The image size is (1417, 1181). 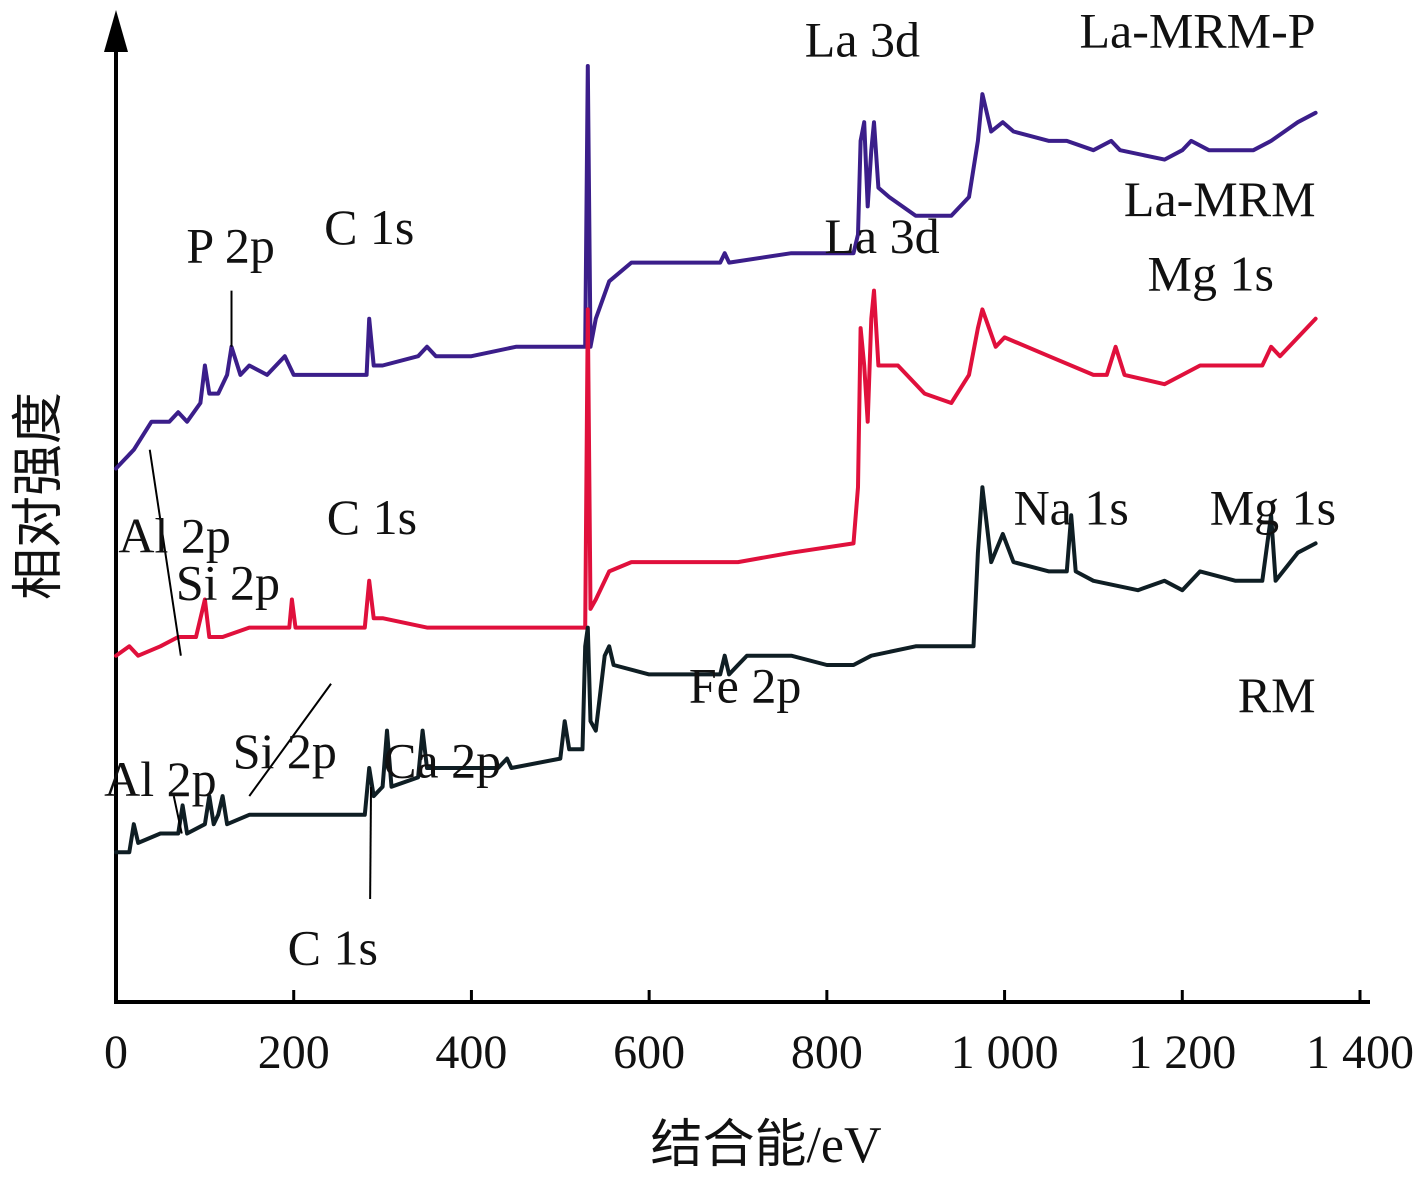 What do you see at coordinates (1197, 30) in the screenshot?
I see `series-label: La-MRM-P` at bounding box center [1197, 30].